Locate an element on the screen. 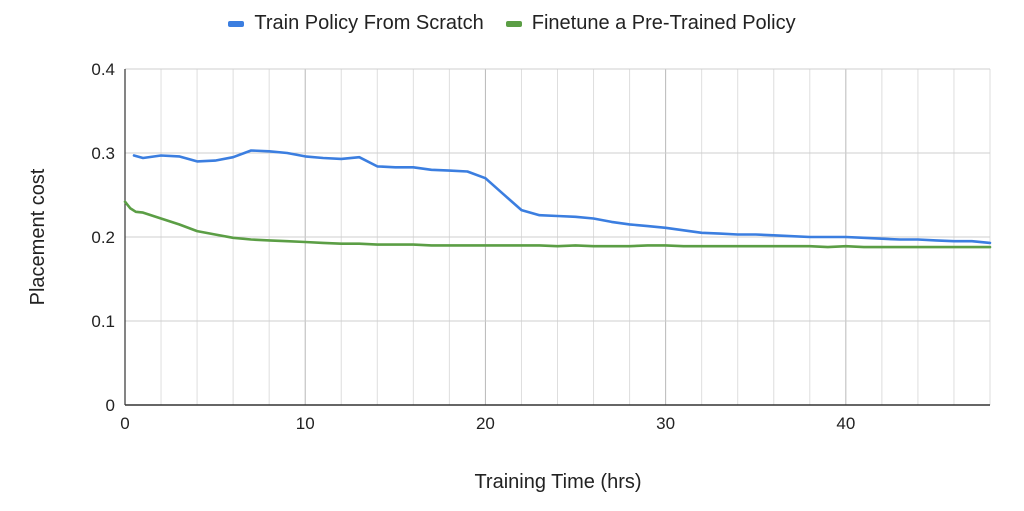 The height and width of the screenshot is (511, 1024). x-tick-label: 20 is located at coordinates (485, 423).